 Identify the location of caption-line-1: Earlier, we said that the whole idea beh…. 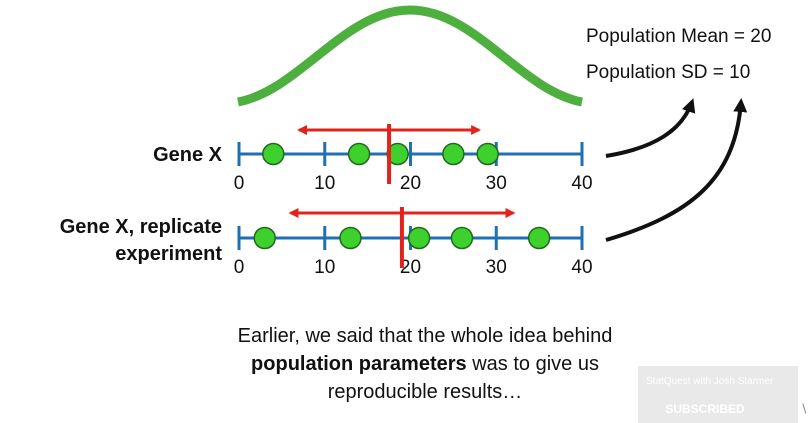
(425, 336).